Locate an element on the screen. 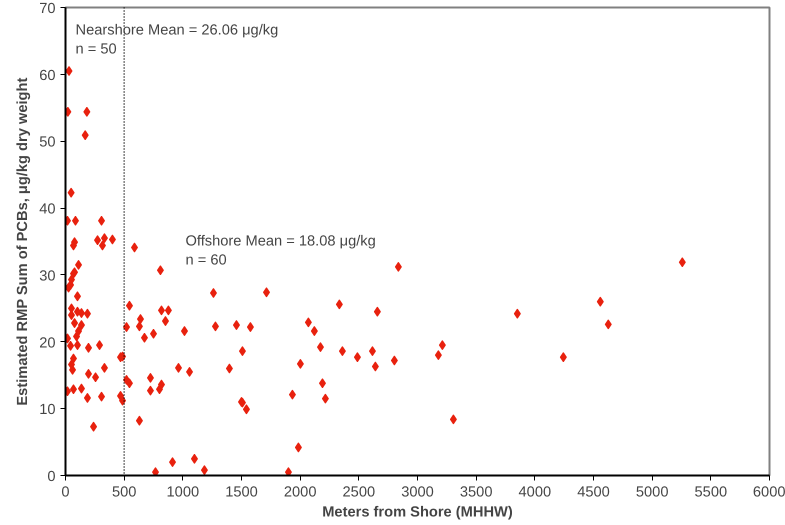 The image size is (785, 525). y-tick-label: 10 is located at coordinates (47, 410).